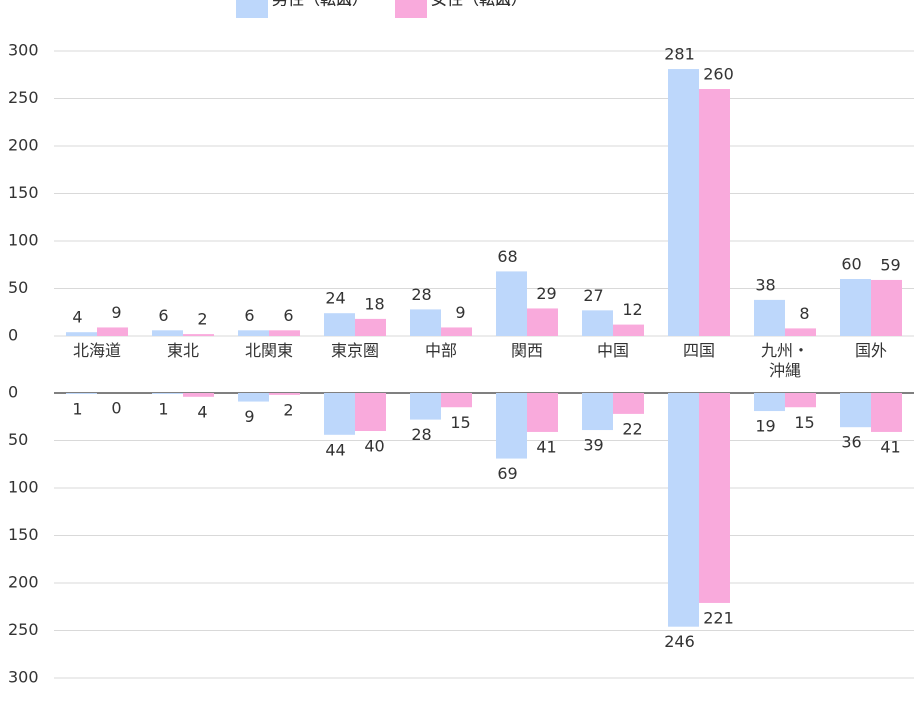 The width and height of the screenshot is (915, 715). I want to click on data-label: 59, so click(890, 264).